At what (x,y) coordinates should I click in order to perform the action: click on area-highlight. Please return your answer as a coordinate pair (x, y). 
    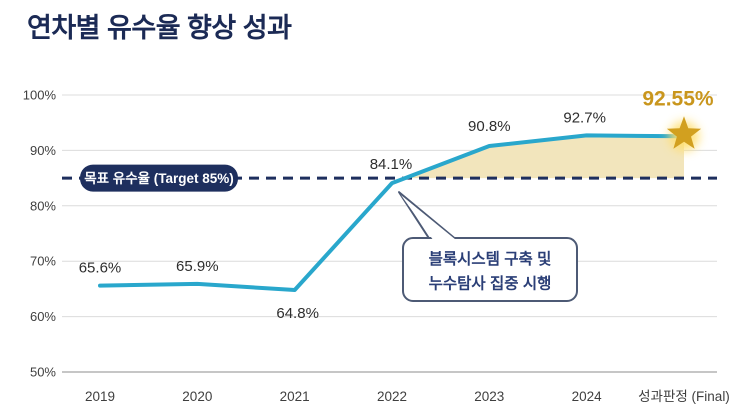
    Looking at the image, I should click on (544, 157).